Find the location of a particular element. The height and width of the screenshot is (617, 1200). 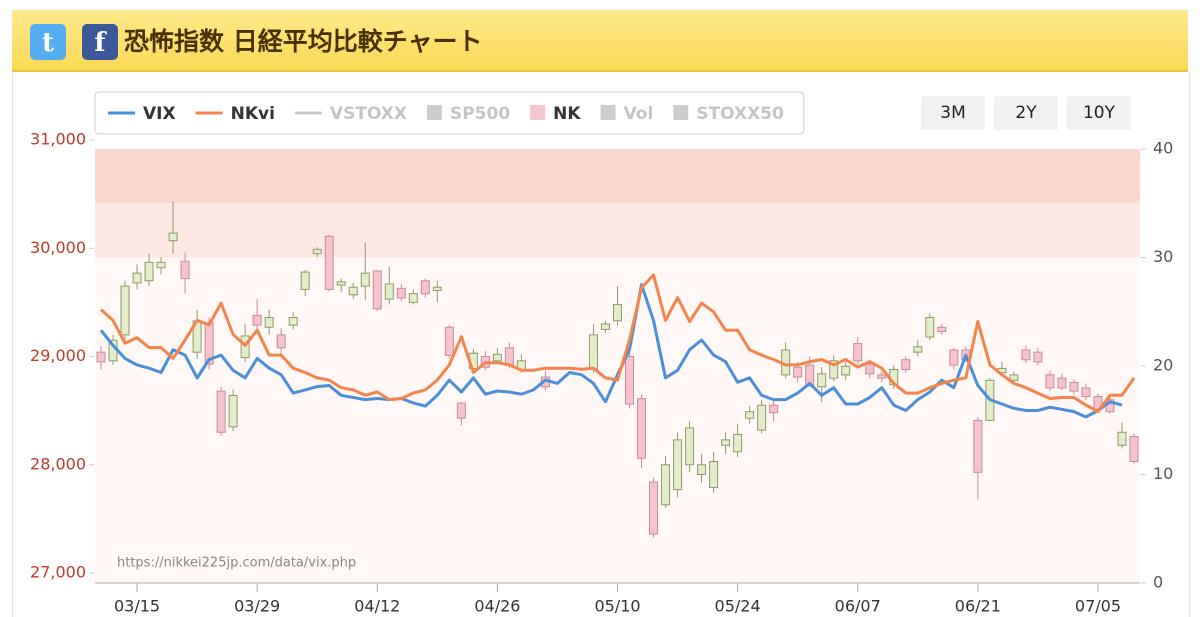

legend-box is located at coordinates (449, 113).